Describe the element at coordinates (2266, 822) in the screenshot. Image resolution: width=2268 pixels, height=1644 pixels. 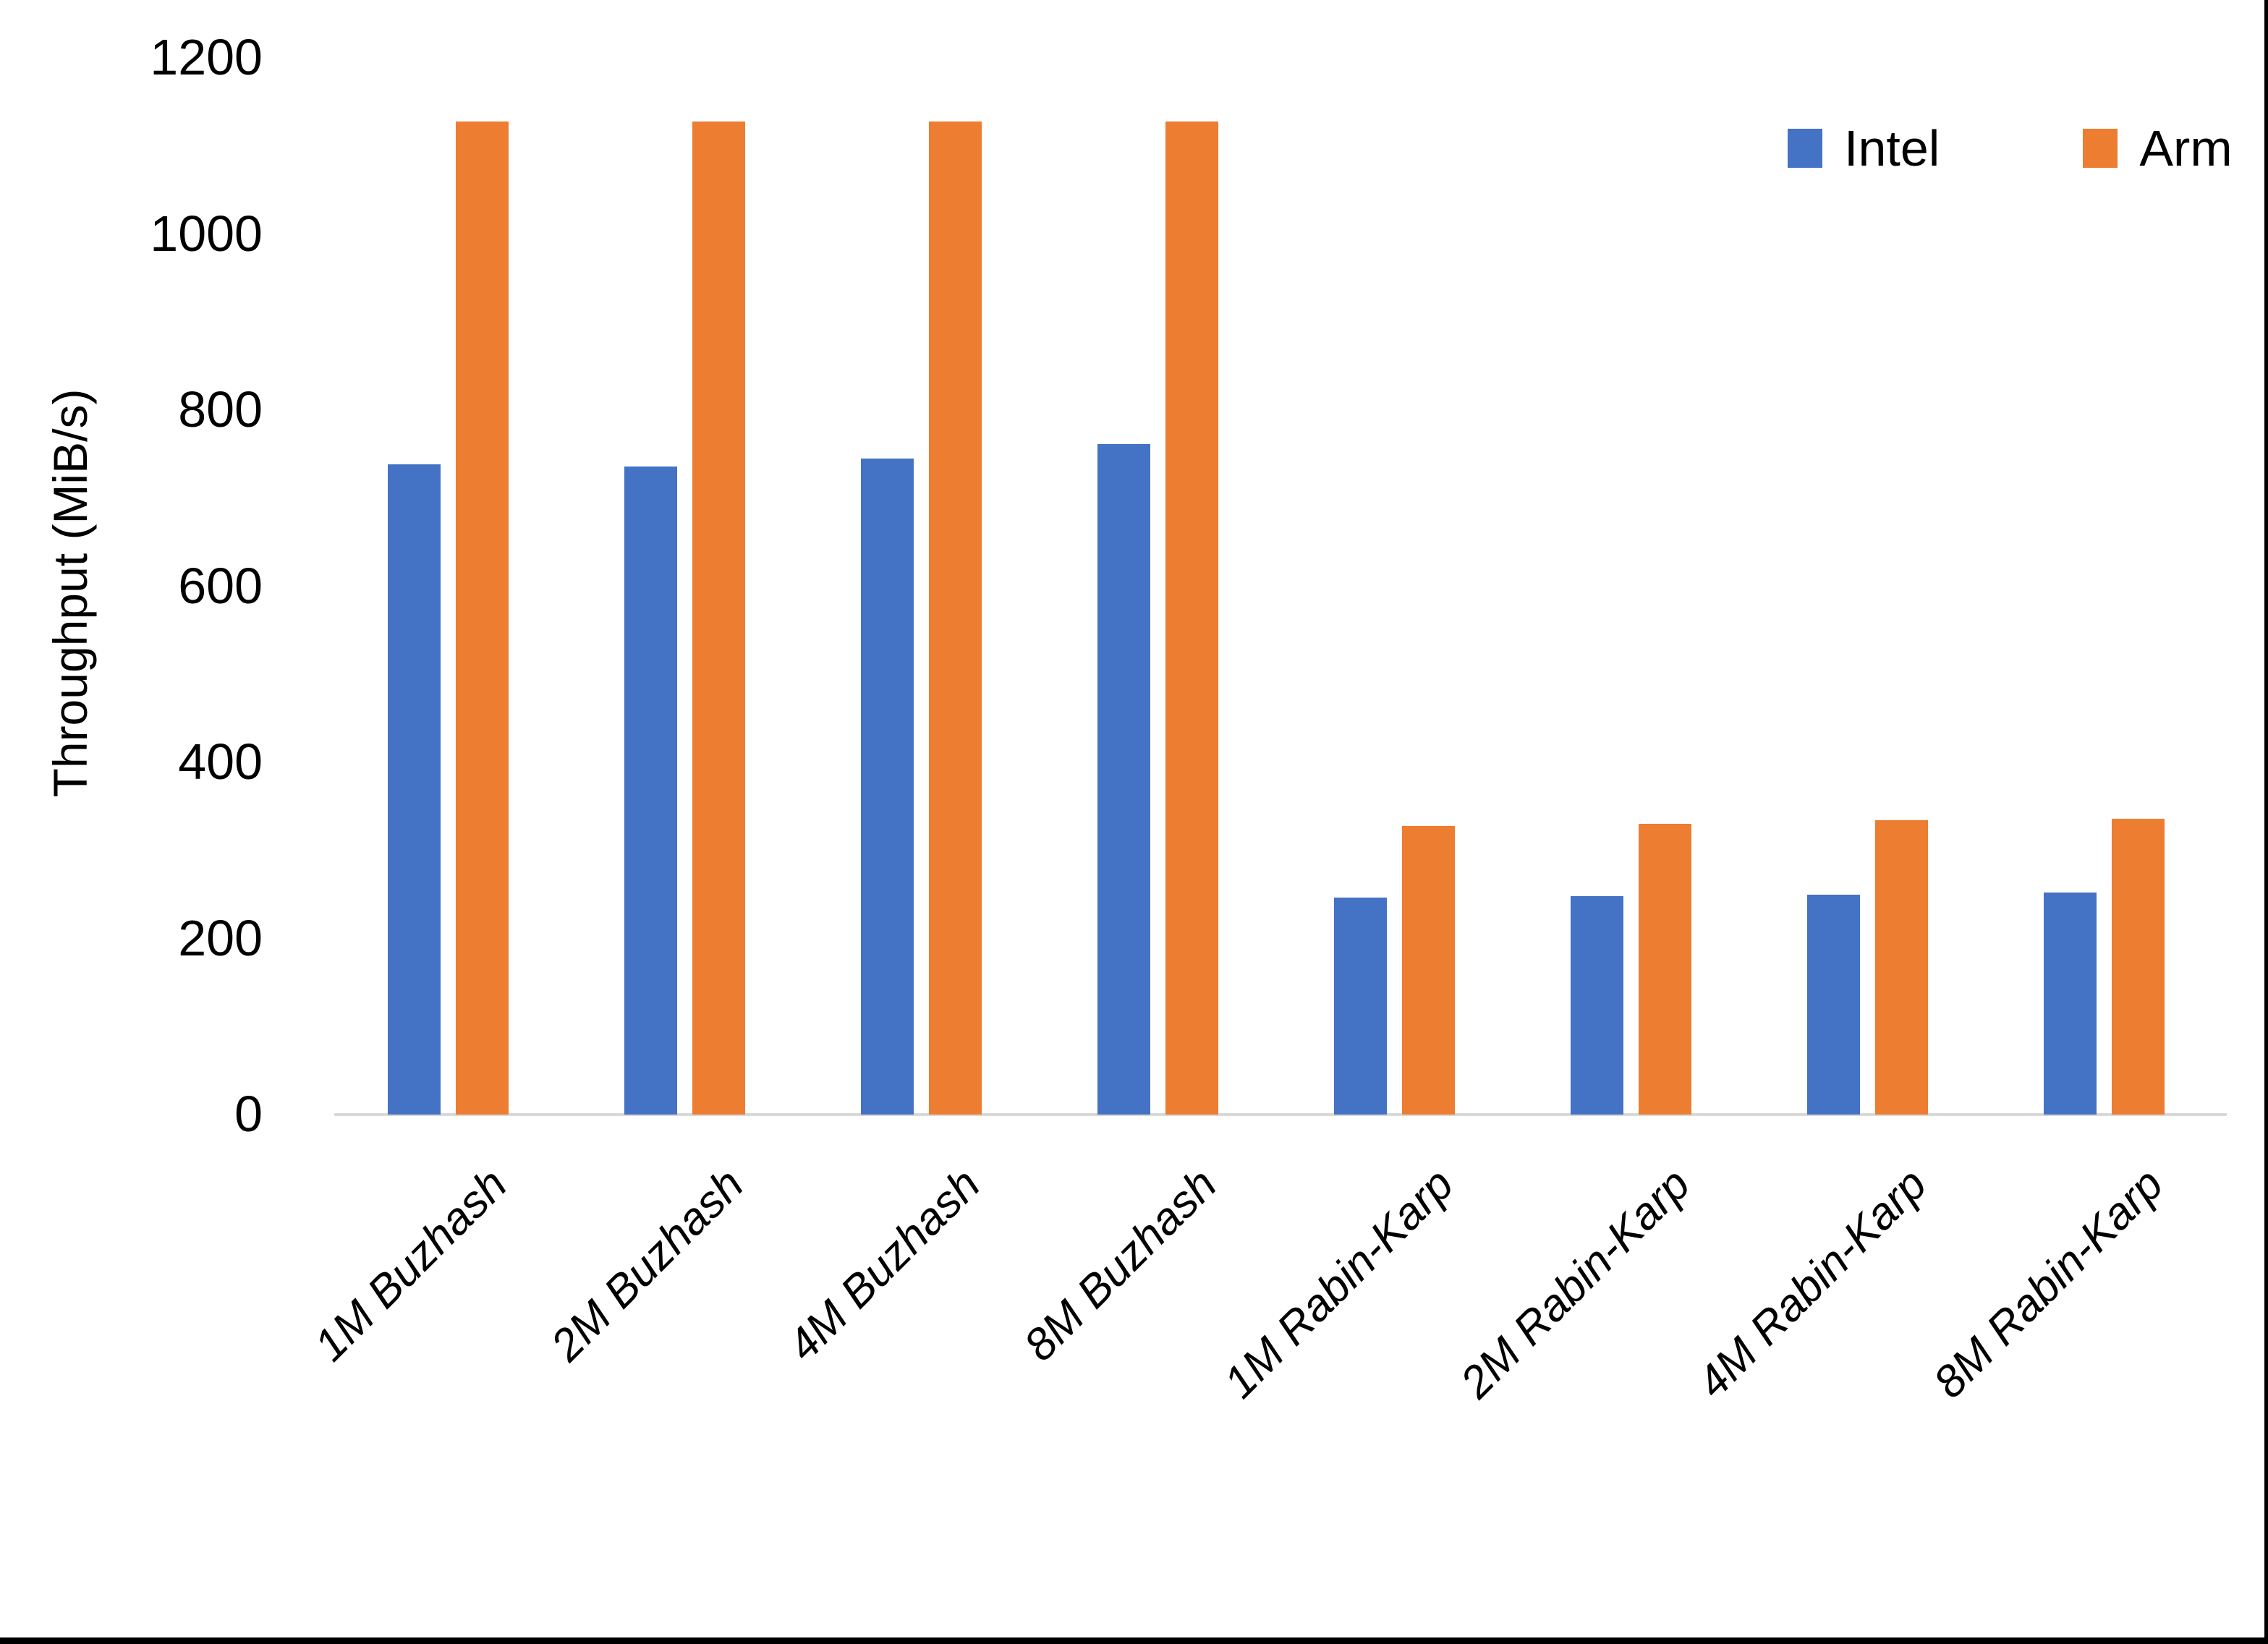
I see `screenshot-right-border` at that location.